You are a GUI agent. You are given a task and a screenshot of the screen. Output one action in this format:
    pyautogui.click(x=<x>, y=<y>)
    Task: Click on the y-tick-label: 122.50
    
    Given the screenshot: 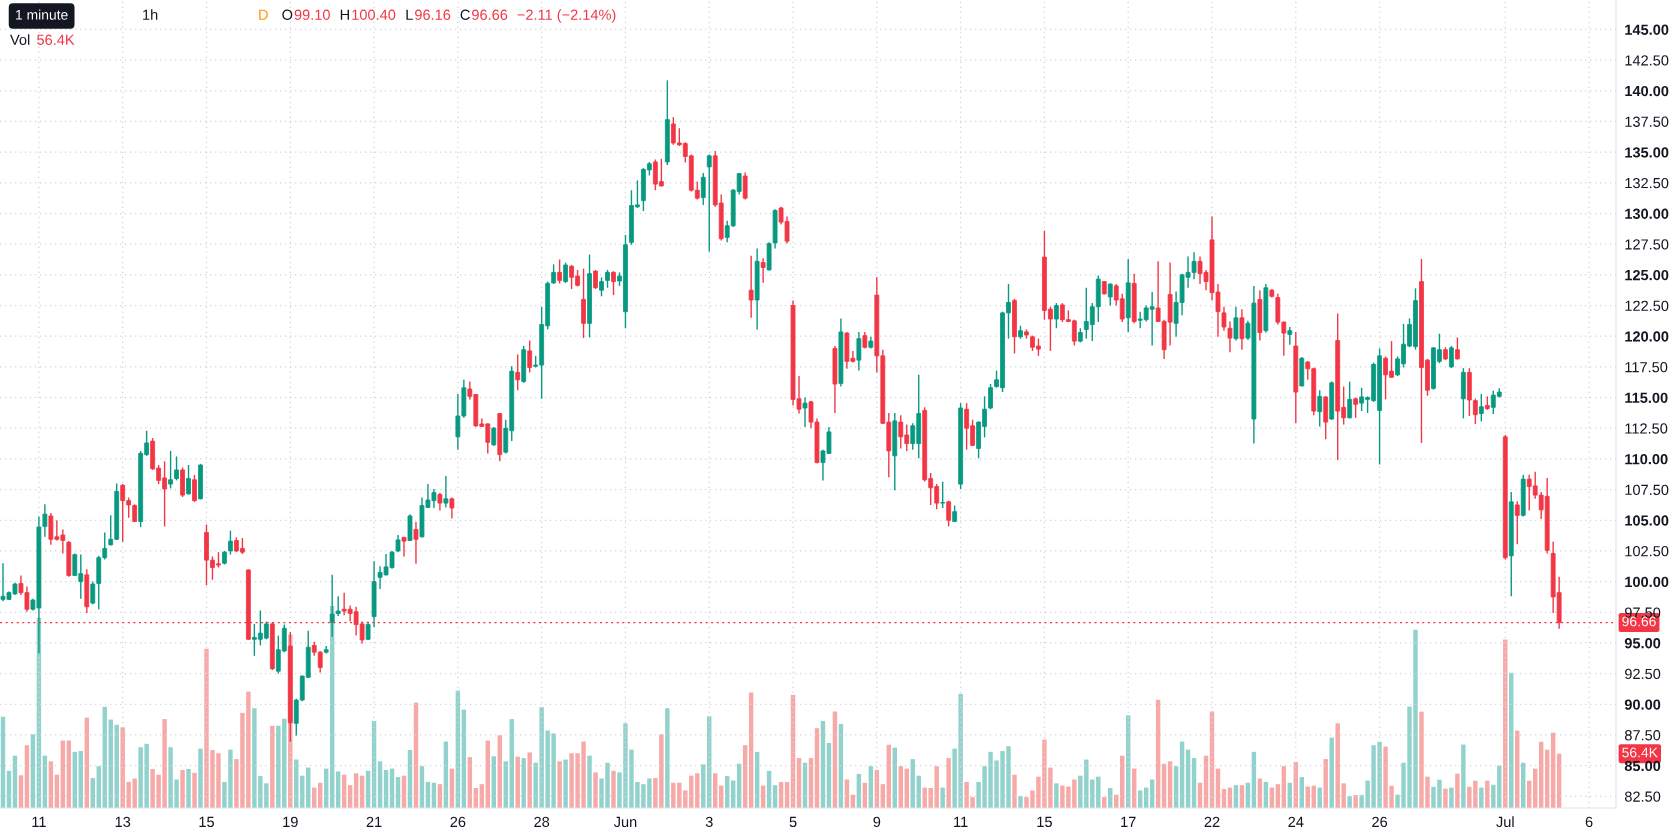 What is the action you would take?
    pyautogui.click(x=1647, y=305)
    